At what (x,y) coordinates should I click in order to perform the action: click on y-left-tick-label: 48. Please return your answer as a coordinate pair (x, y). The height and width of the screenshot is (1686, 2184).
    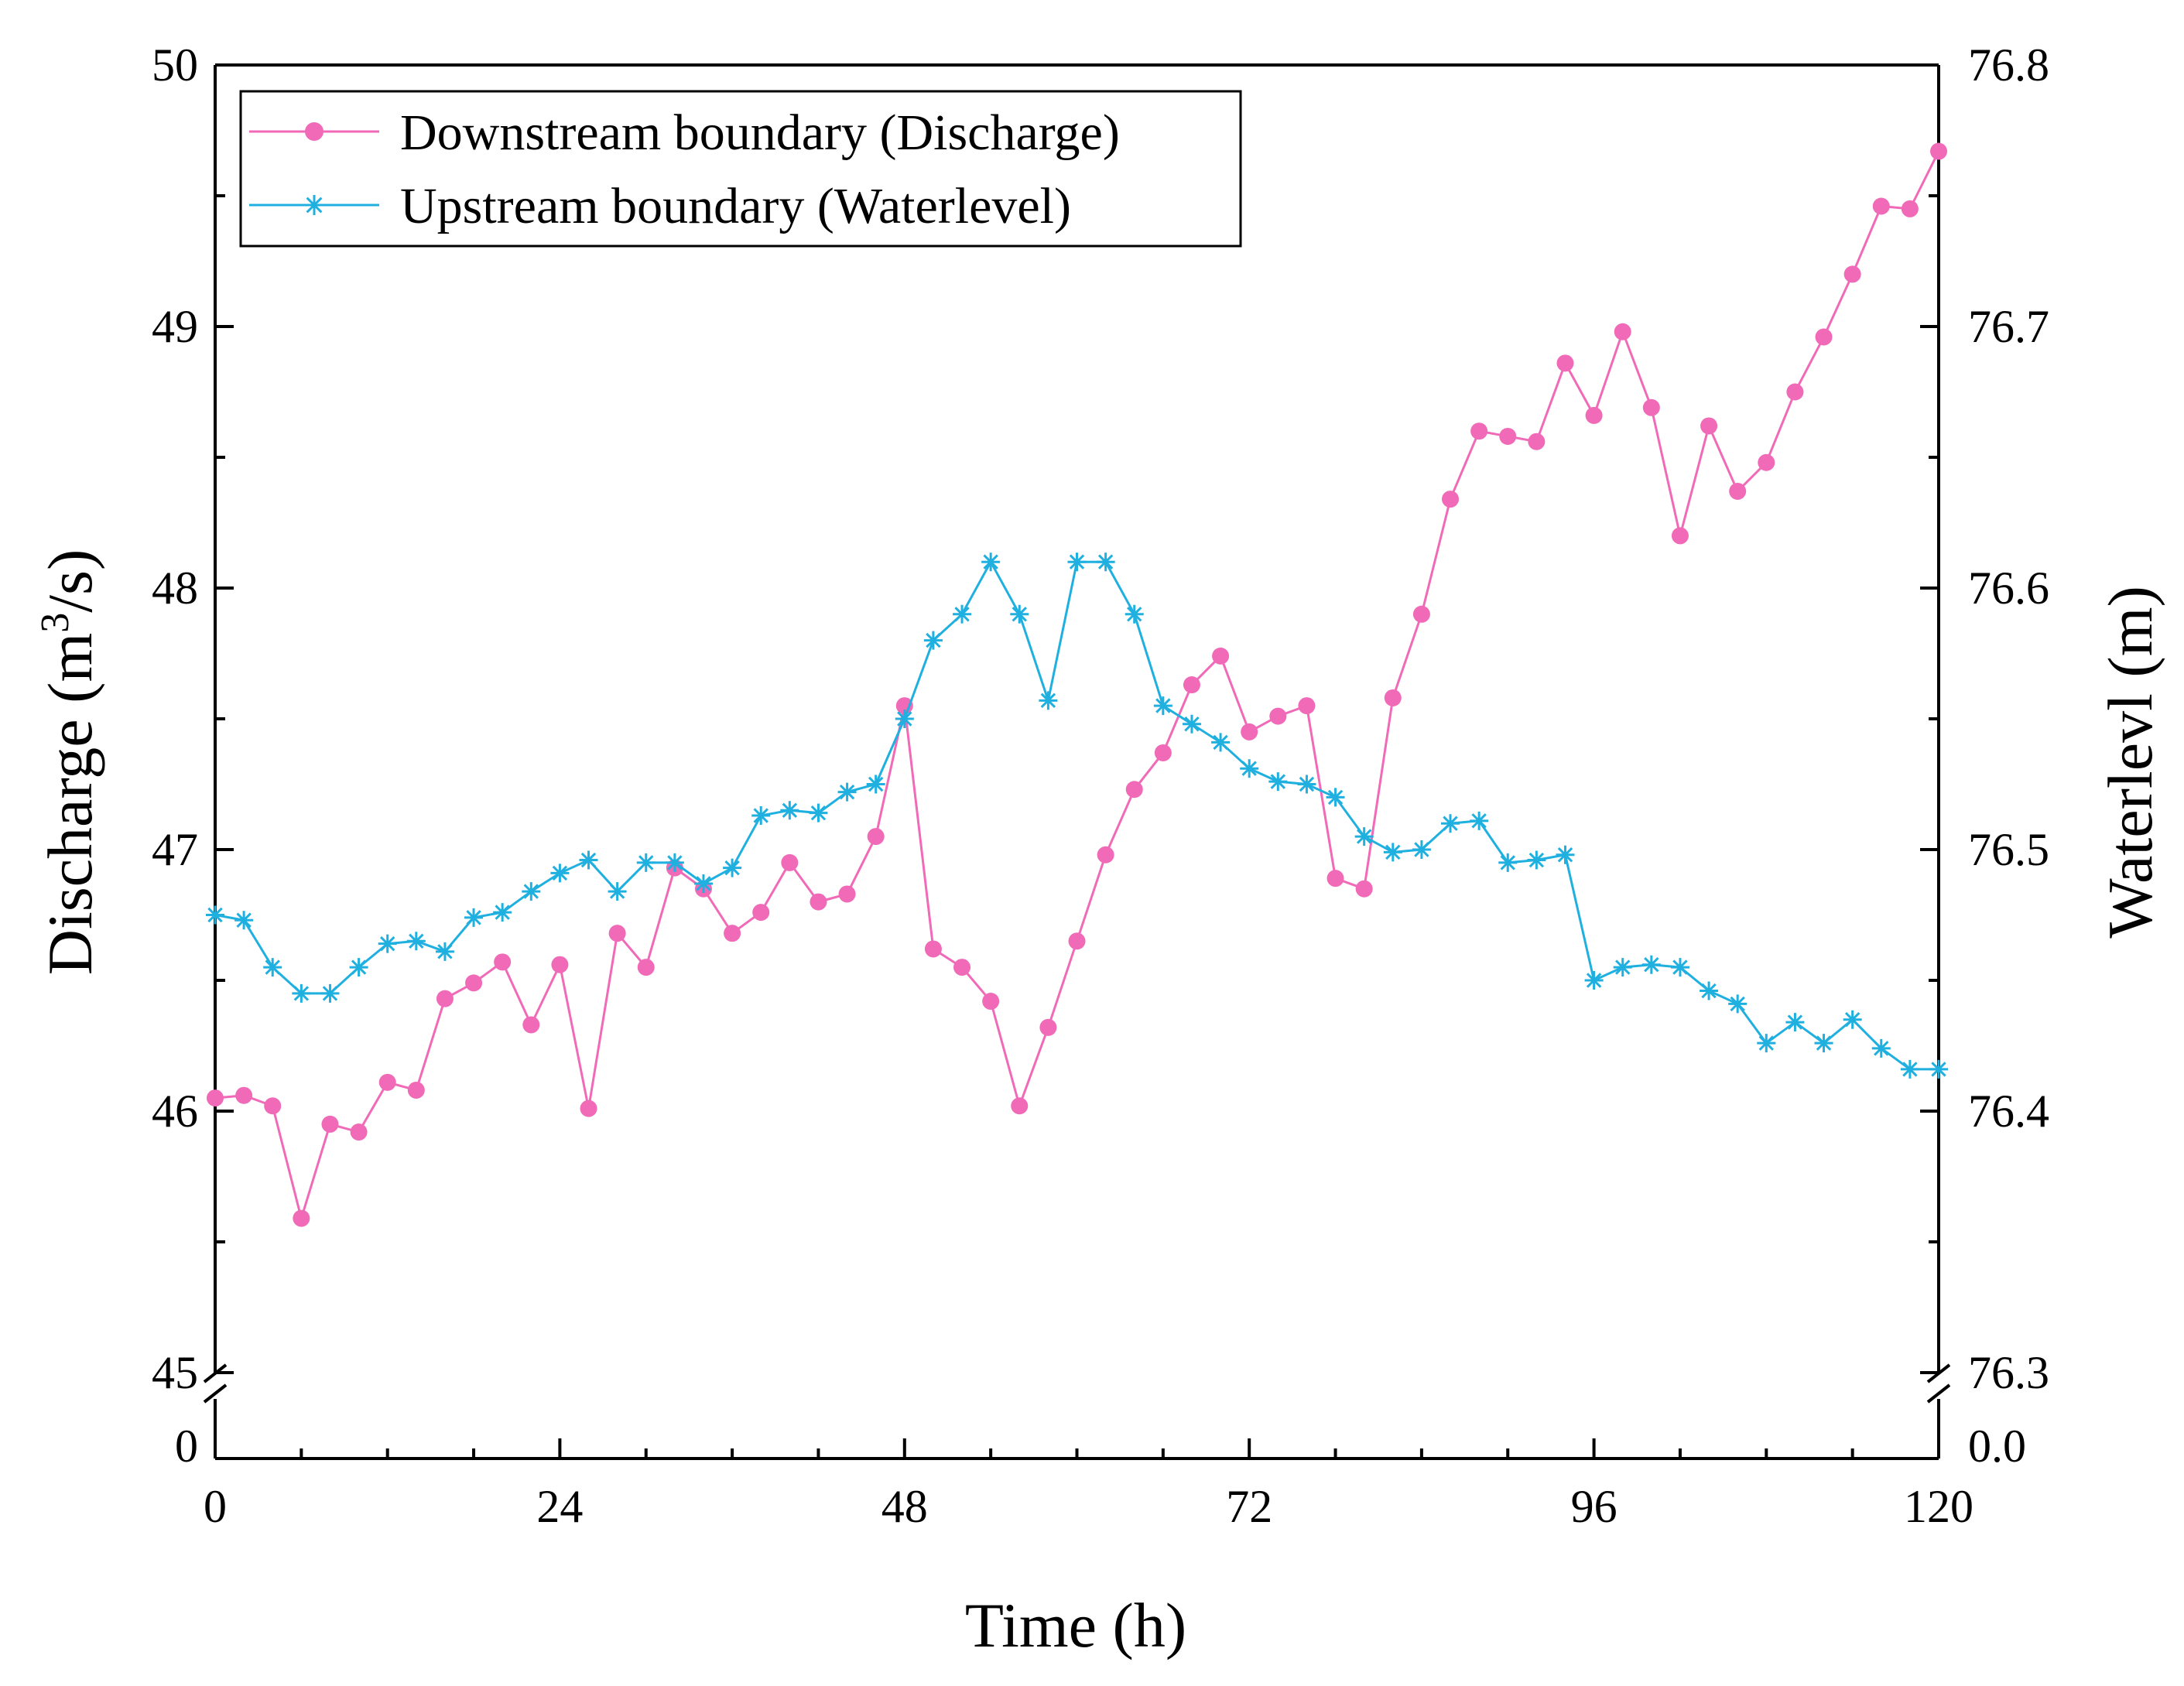
    Looking at the image, I should click on (175, 588).